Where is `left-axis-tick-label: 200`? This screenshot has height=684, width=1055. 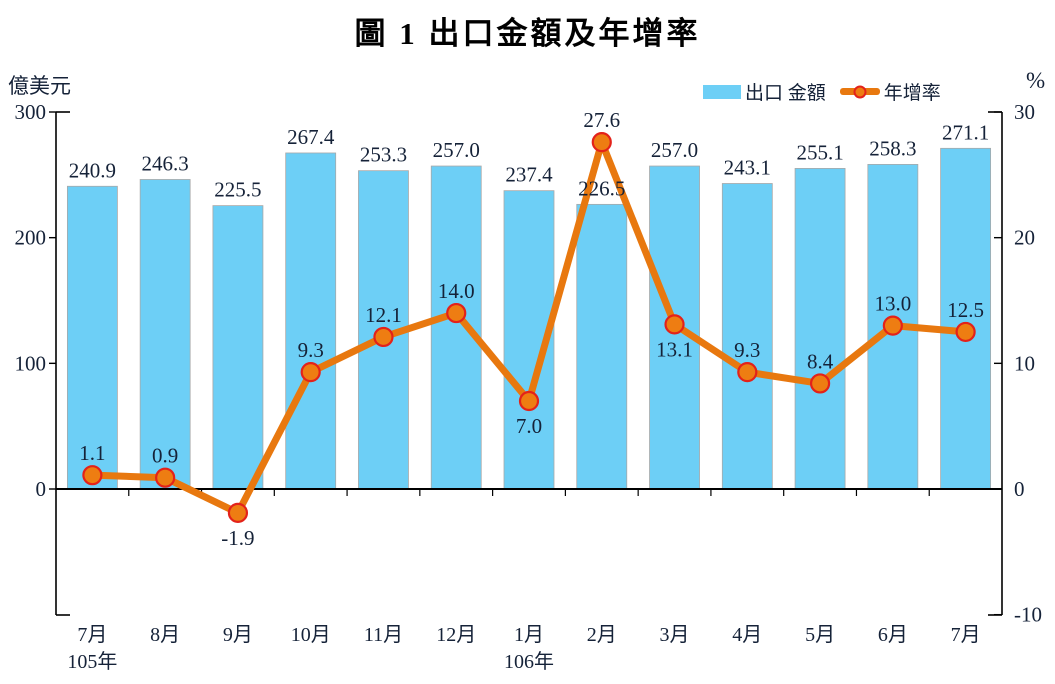 left-axis-tick-label: 200 is located at coordinates (31, 238).